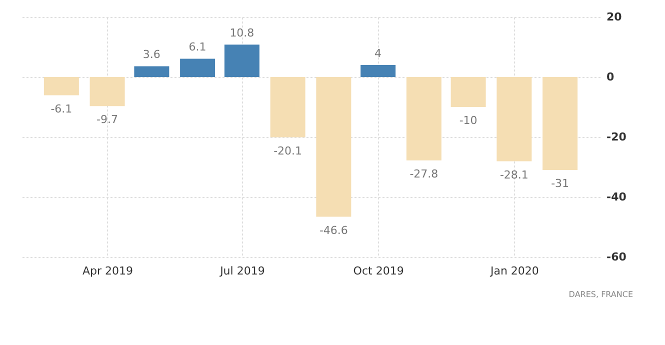 Image resolution: width=665 pixels, height=345 pixels. I want to click on y-tick-label: -20, so click(616, 137).